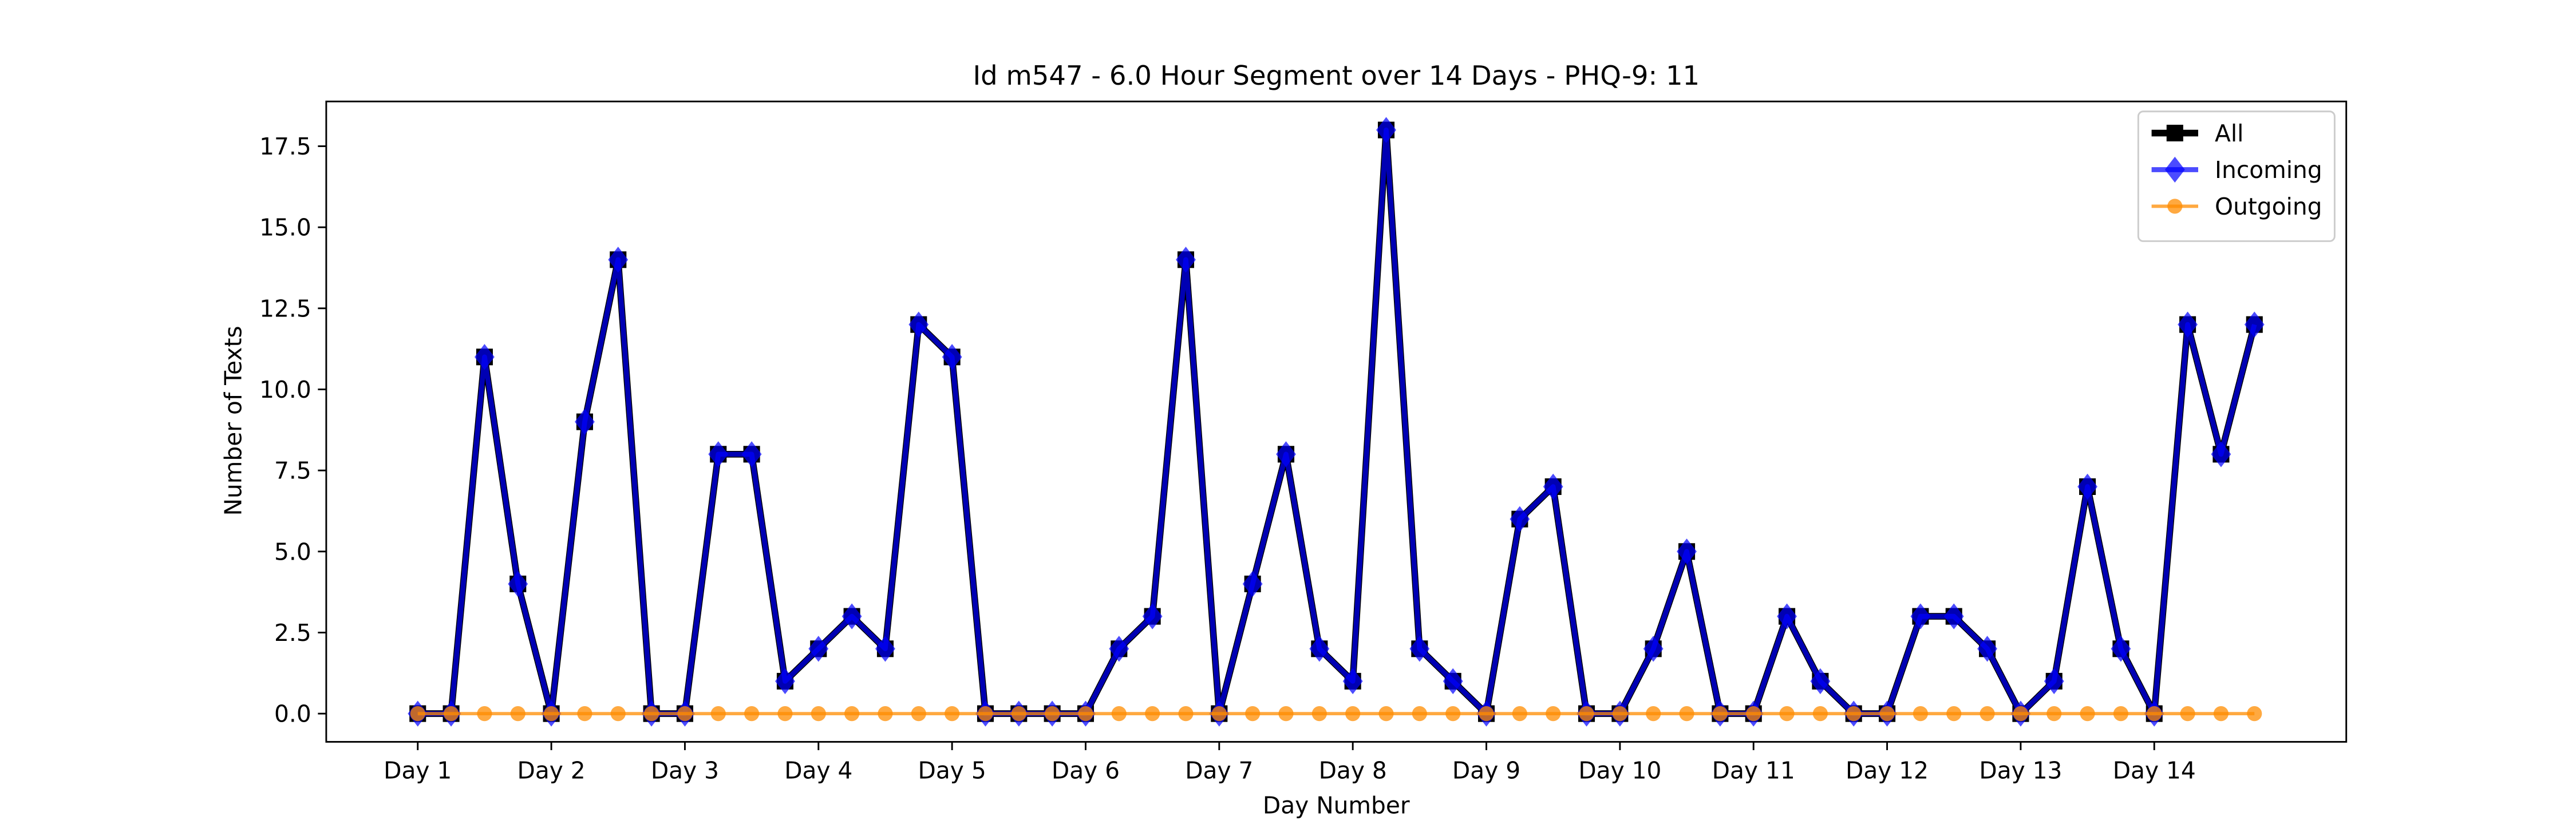 The width and height of the screenshot is (2576, 824). Describe the element at coordinates (285, 227) in the screenshot. I see `y-tick-label: 15.0` at that location.